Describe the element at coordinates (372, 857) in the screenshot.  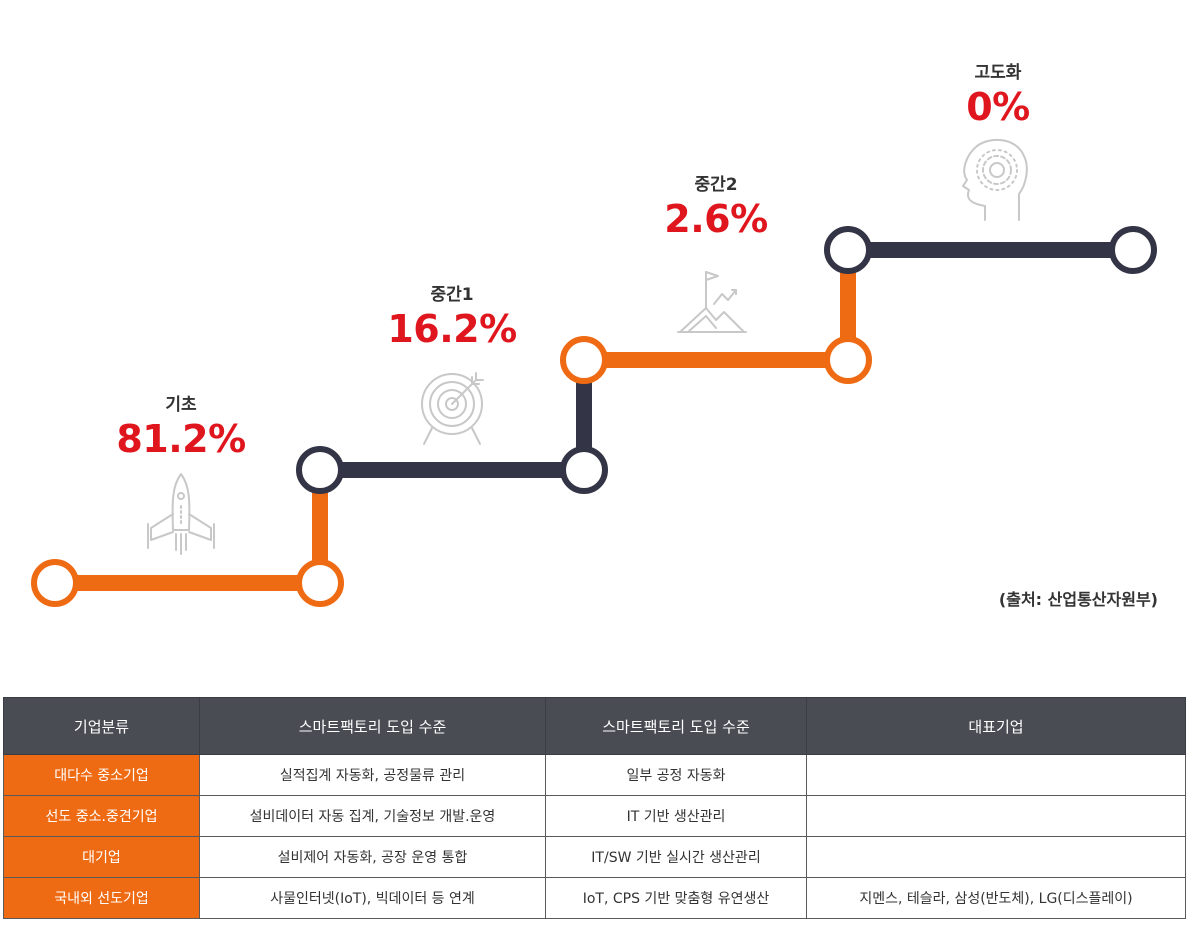
I see `table-cell: 설비제어 자동화, 공장 운영 통합` at that location.